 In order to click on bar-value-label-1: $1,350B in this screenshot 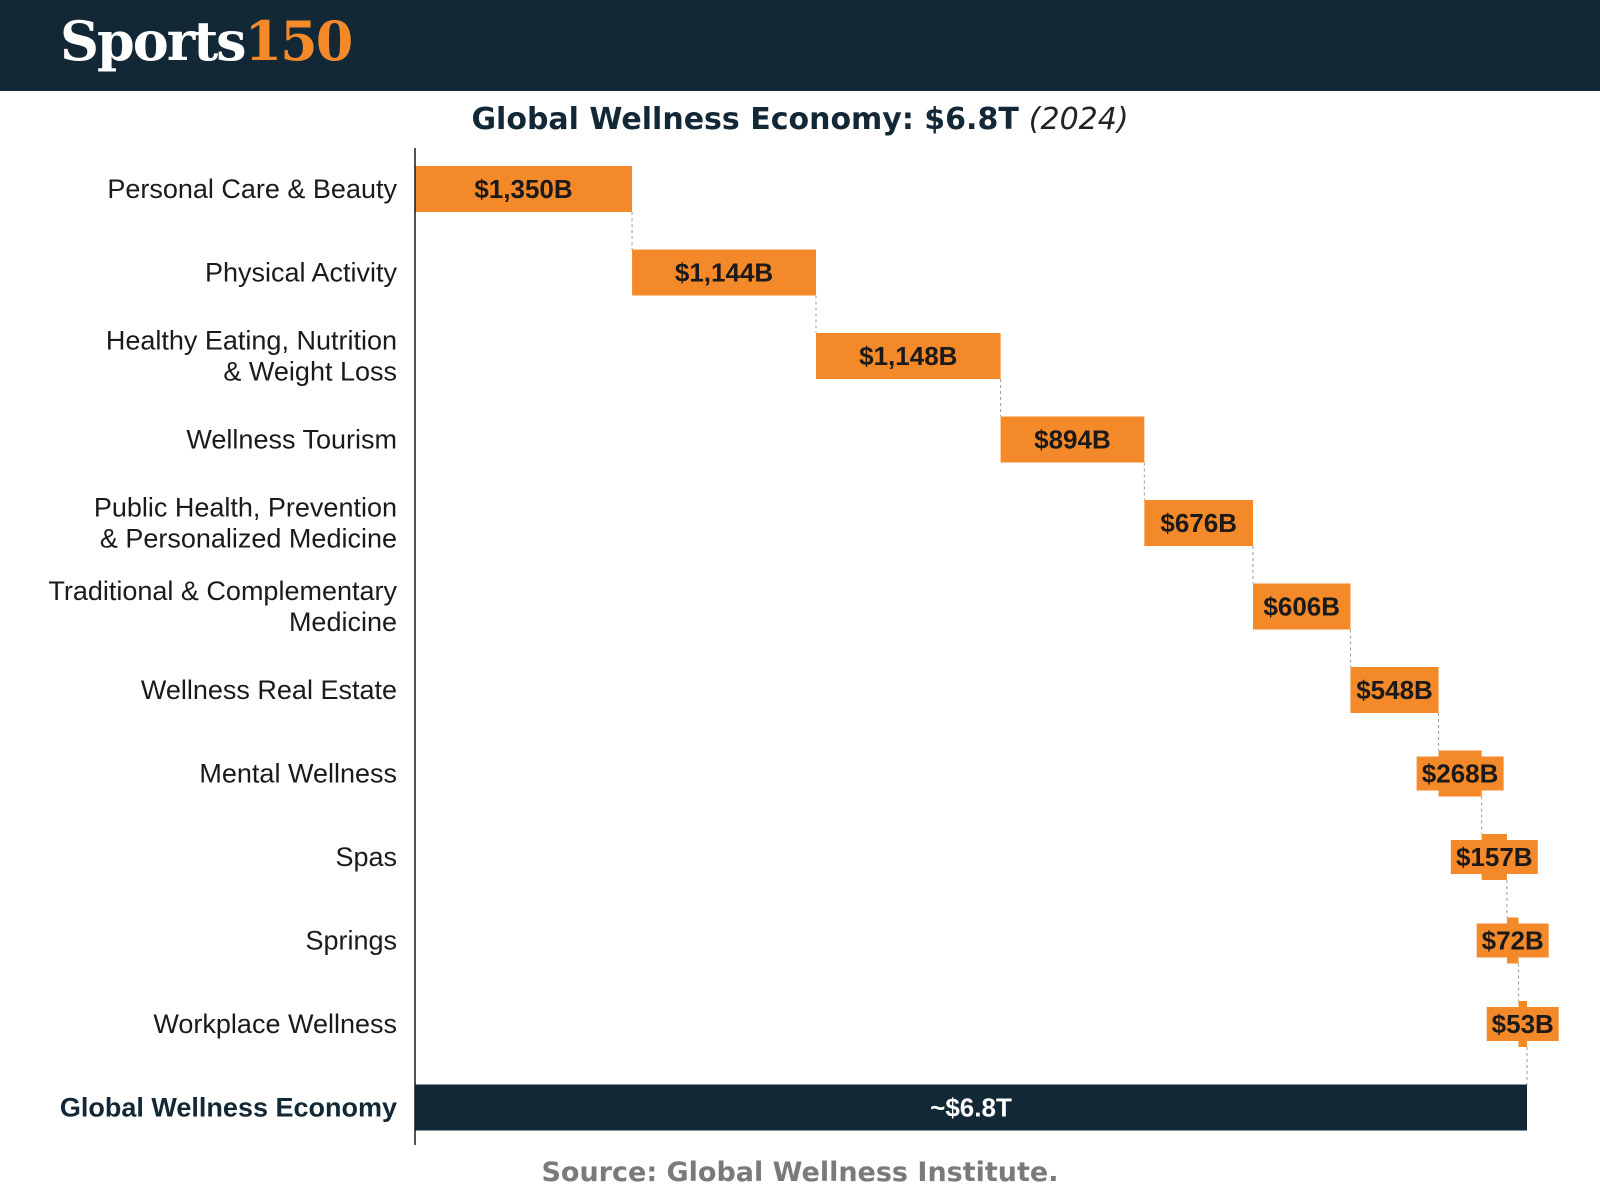, I will do `click(523, 189)`.